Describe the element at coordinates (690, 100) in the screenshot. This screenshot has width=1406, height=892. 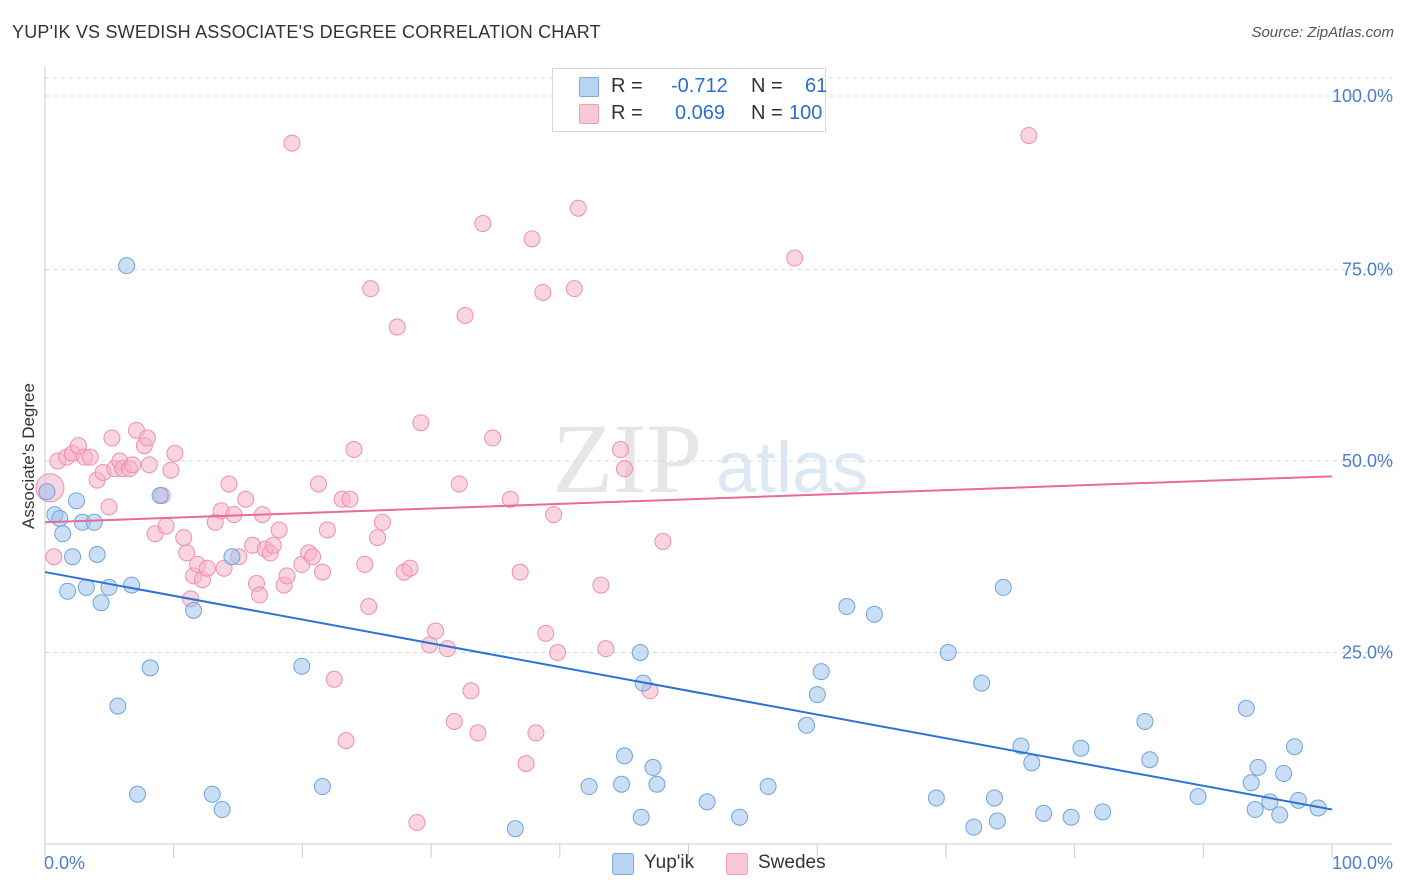
I see `stats-legend: R = -0.712 N = 61 R = 0.069 N = 100` at that location.